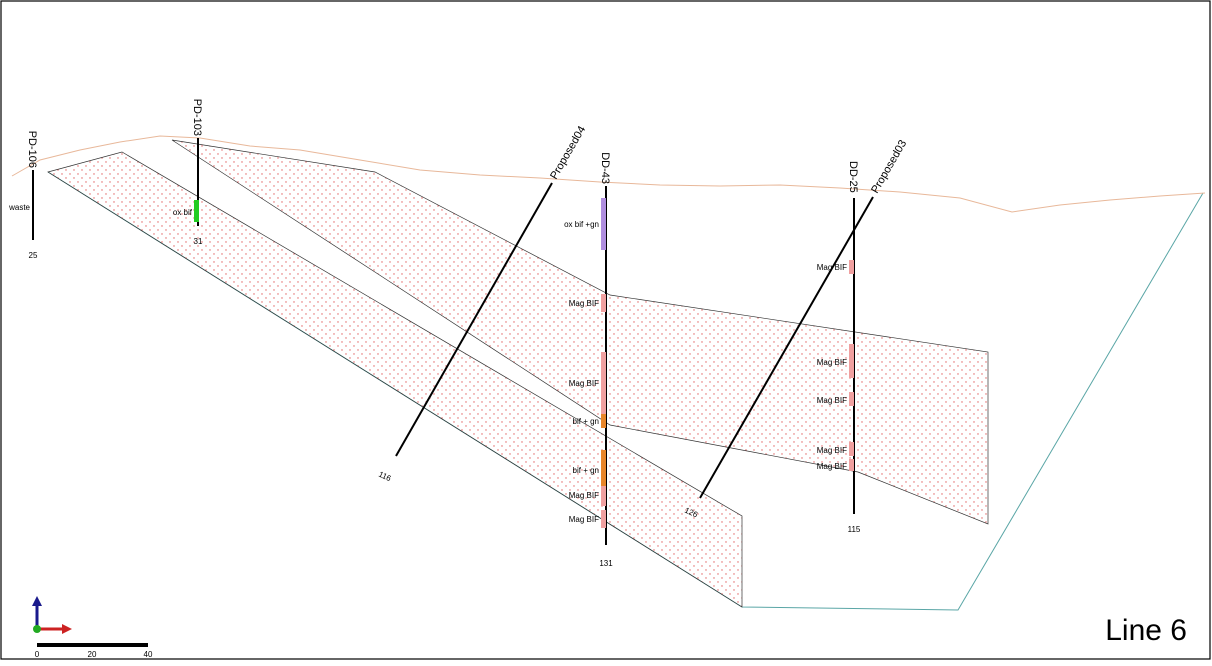 This screenshot has width=1212, height=666. What do you see at coordinates (37, 629) in the screenshot?
I see `north-axis-dot-icon` at bounding box center [37, 629].